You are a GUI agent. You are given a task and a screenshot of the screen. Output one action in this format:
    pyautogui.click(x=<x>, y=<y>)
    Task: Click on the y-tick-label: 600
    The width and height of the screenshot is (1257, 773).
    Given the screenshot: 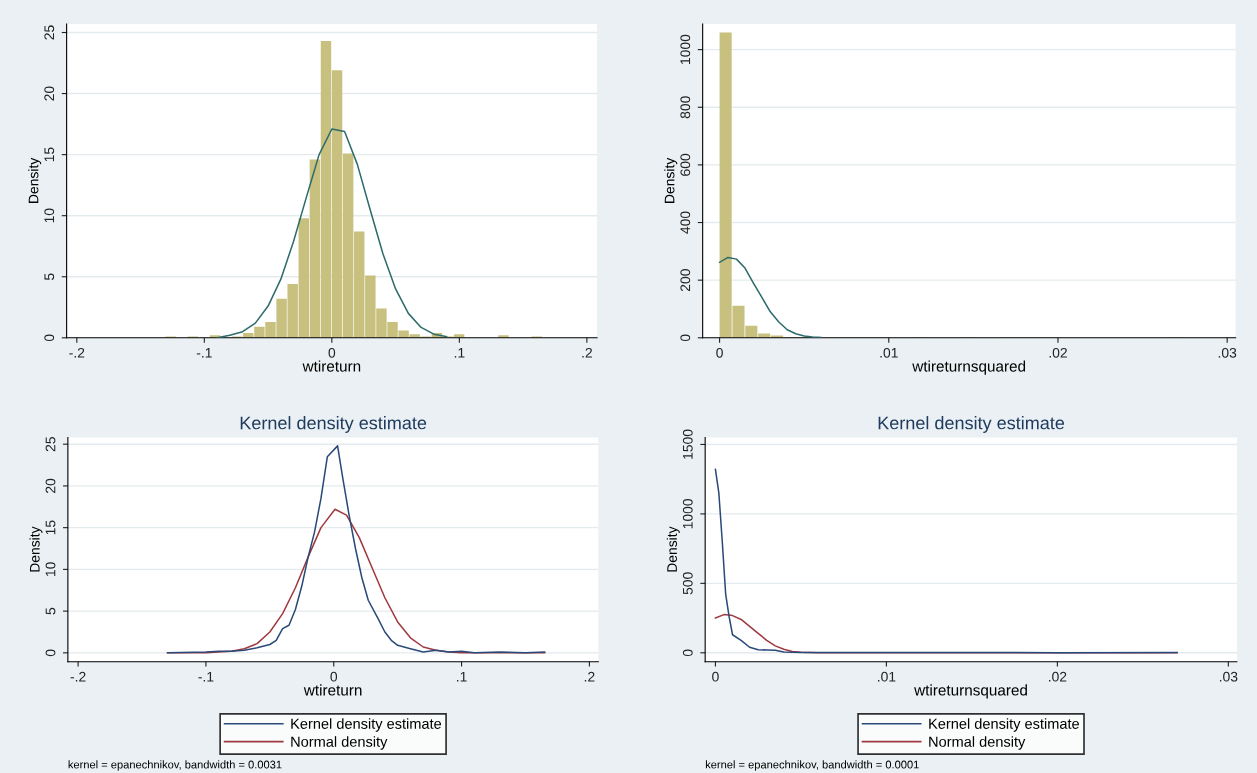 What is the action you would take?
    pyautogui.click(x=685, y=164)
    